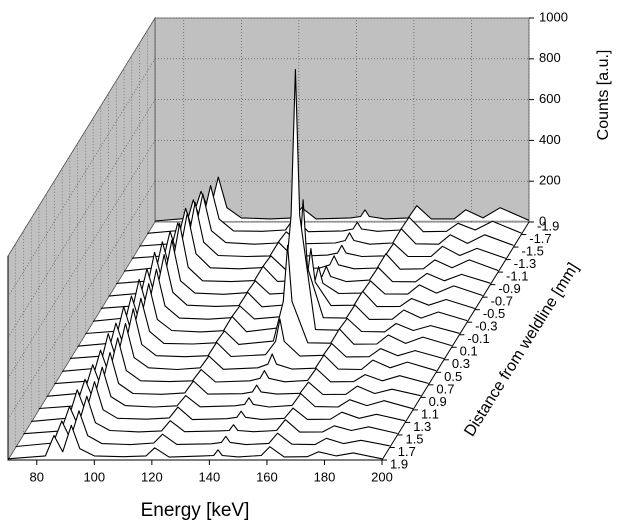 This screenshot has height=529, width=617. Describe the element at coordinates (550, 139) in the screenshot. I see `y-tick-label: 400` at that location.